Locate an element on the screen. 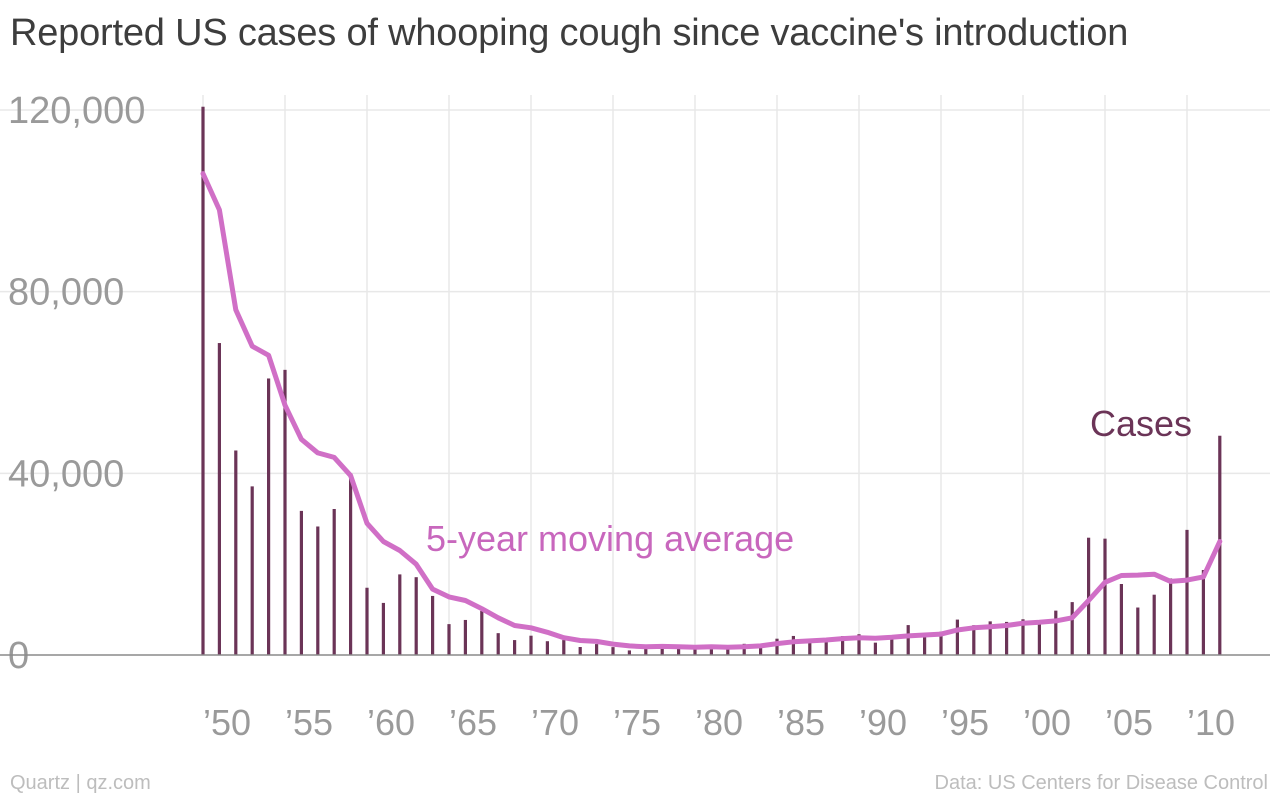  moving-average-series-label: 5-year moving average is located at coordinates (610, 538).